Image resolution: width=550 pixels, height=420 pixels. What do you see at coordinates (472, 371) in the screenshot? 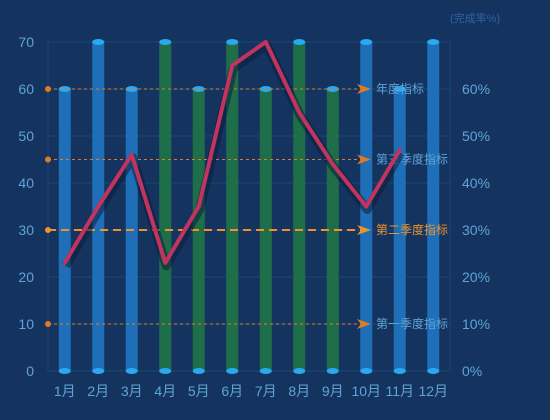
I see `y2-tick-label: 0%` at bounding box center [472, 371].